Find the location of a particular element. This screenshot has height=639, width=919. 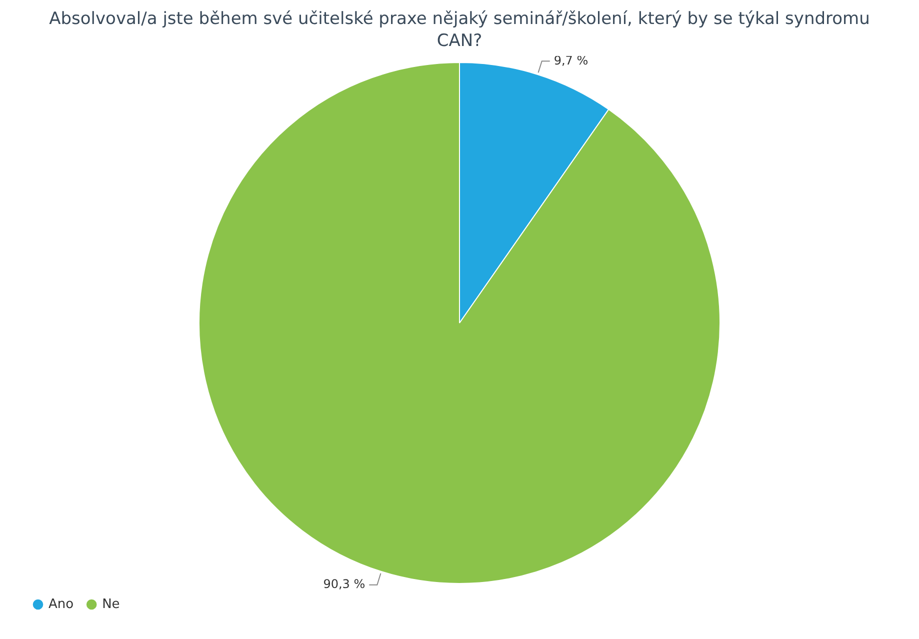

data-label: 90,3 % is located at coordinates (344, 583).